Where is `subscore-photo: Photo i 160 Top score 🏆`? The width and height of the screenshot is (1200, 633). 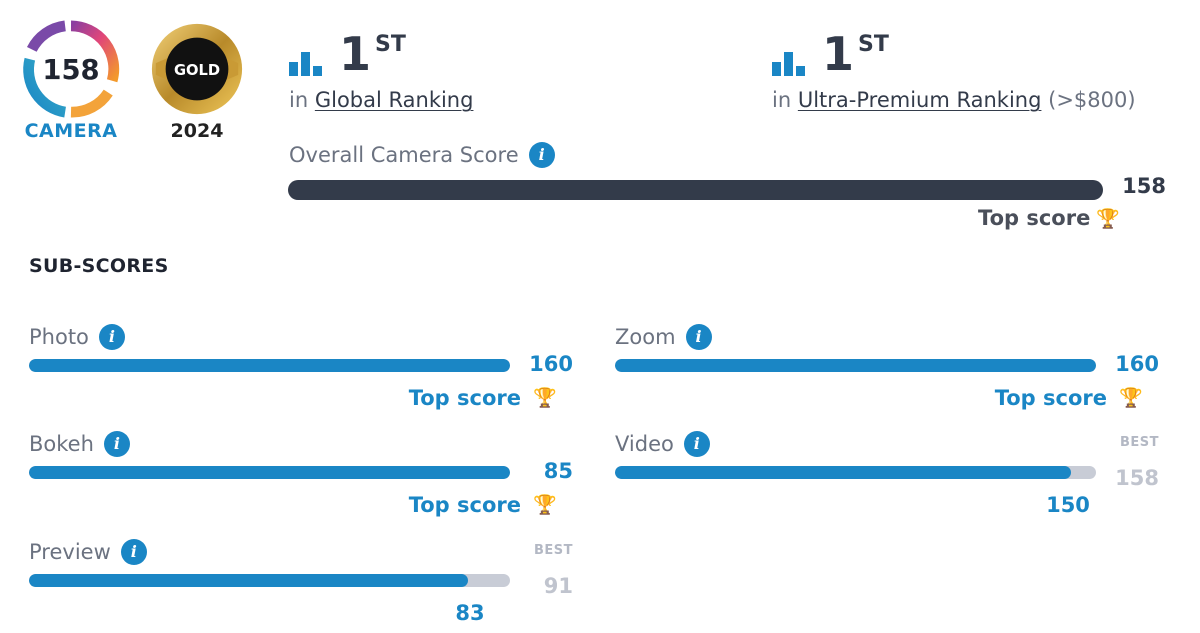
subscore-photo: Photo i 160 Top score 🏆 is located at coordinates (309, 374).